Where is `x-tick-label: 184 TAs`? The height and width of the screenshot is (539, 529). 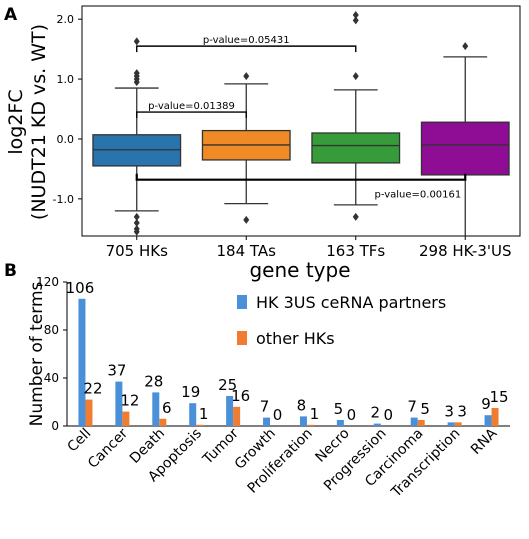 x-tick-label: 184 TAs is located at coordinates (247, 251).